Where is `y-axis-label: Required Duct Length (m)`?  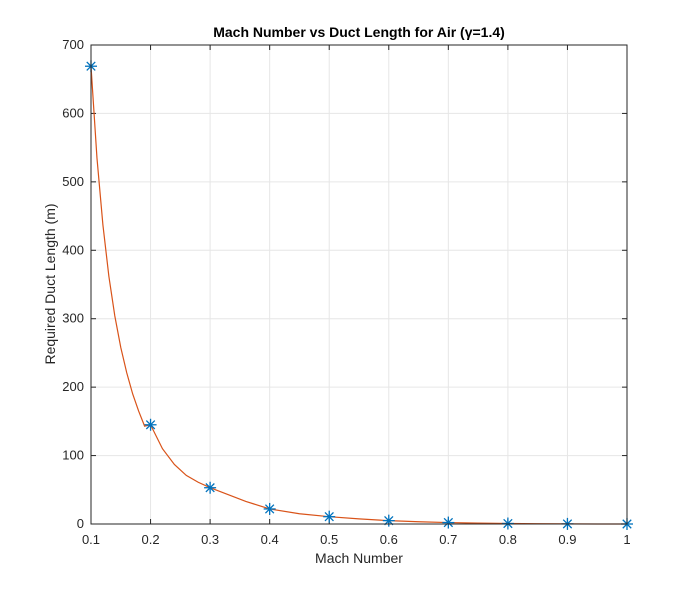
y-axis-label: Required Duct Length (m) is located at coordinates (50, 283).